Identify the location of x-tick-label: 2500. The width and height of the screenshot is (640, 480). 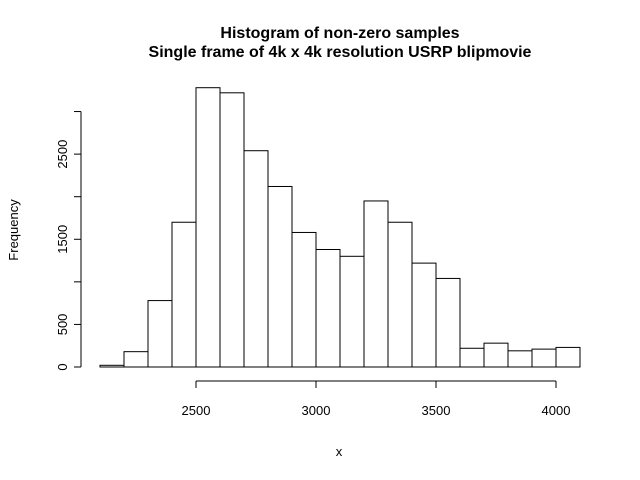
(196, 410).